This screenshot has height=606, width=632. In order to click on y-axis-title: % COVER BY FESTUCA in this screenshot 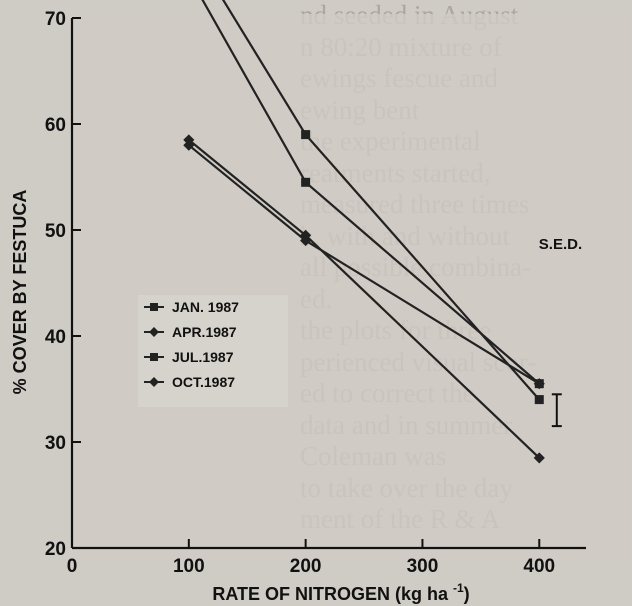, I will do `click(20, 292)`.